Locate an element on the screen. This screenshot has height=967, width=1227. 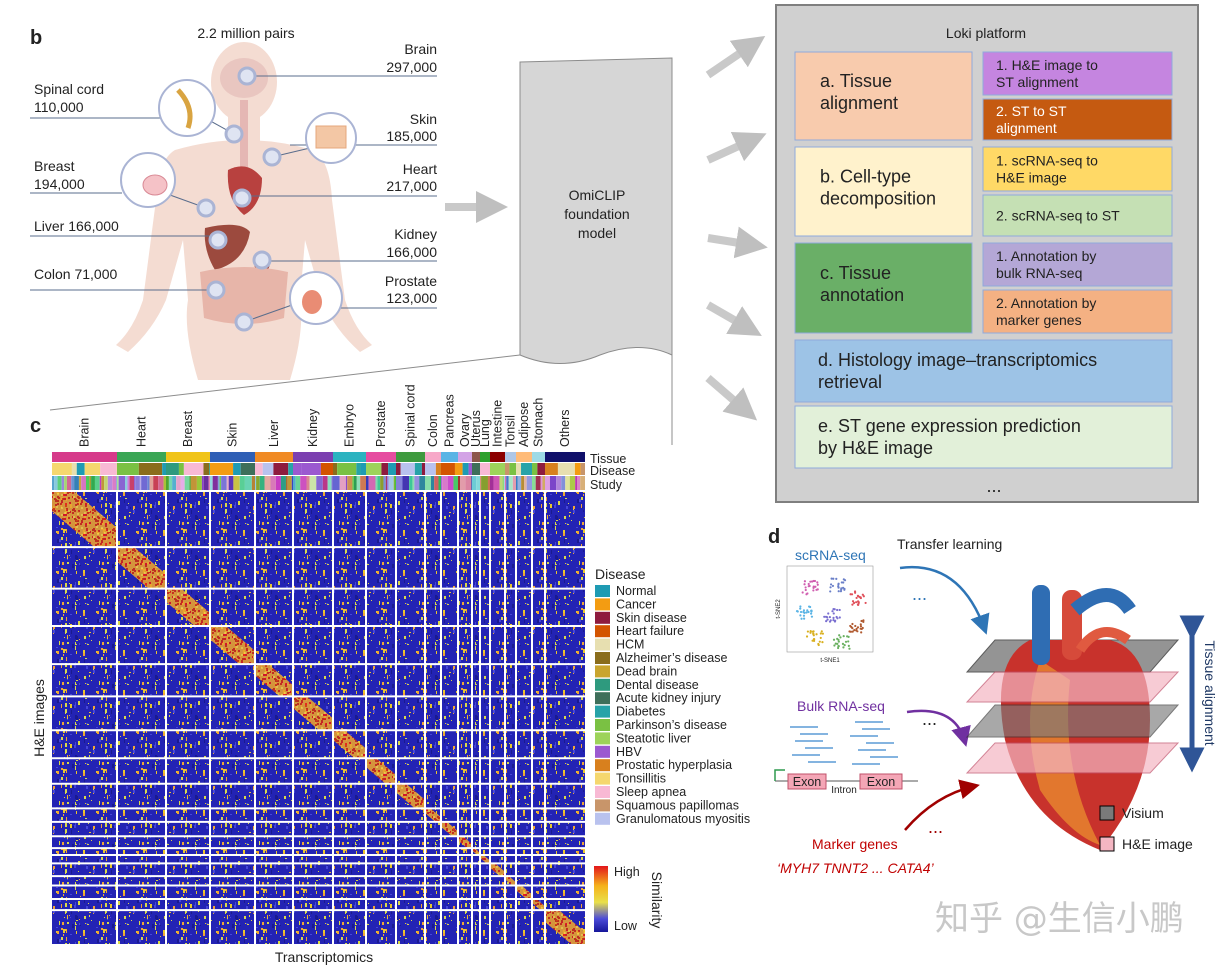
organ-count: 217,000 is located at coordinates (411, 186).